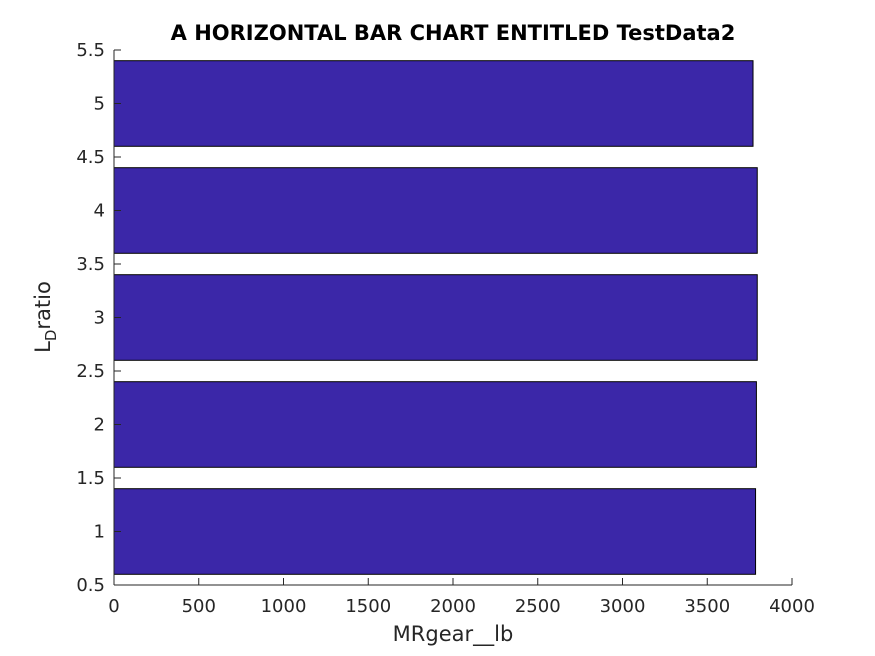  Describe the element at coordinates (538, 606) in the screenshot. I see `x-tick-label: 2500` at that location.